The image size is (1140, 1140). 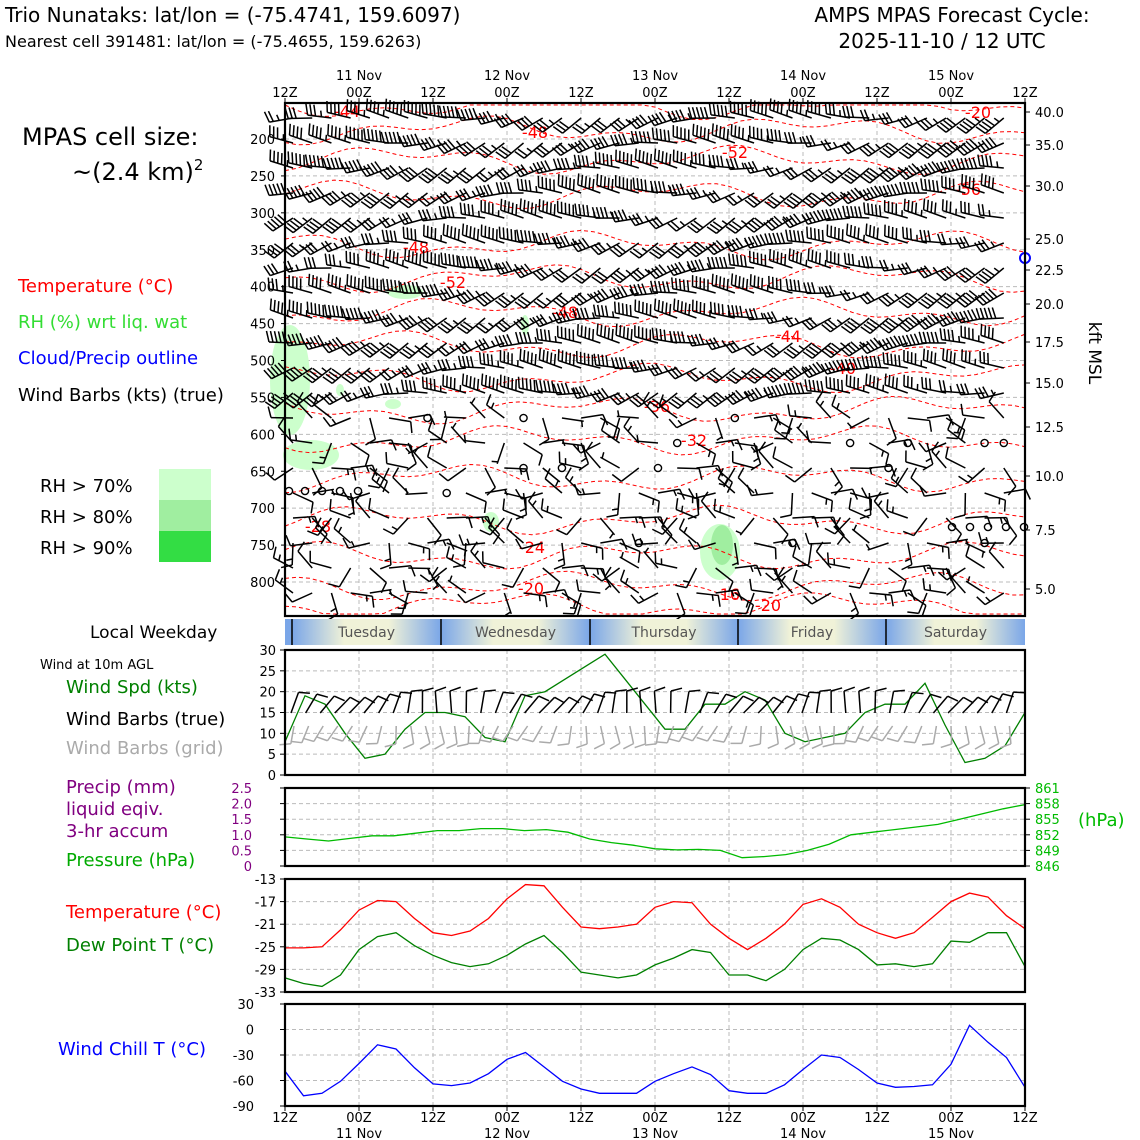 I want to click on weekday-name: Friday, so click(x=812, y=633).